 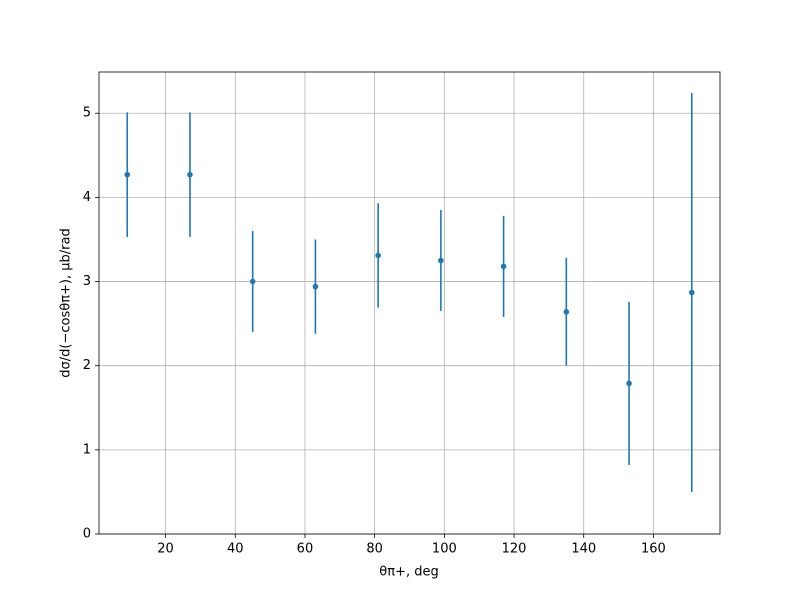 I want to click on y-tick-label: 1, so click(x=87, y=449).